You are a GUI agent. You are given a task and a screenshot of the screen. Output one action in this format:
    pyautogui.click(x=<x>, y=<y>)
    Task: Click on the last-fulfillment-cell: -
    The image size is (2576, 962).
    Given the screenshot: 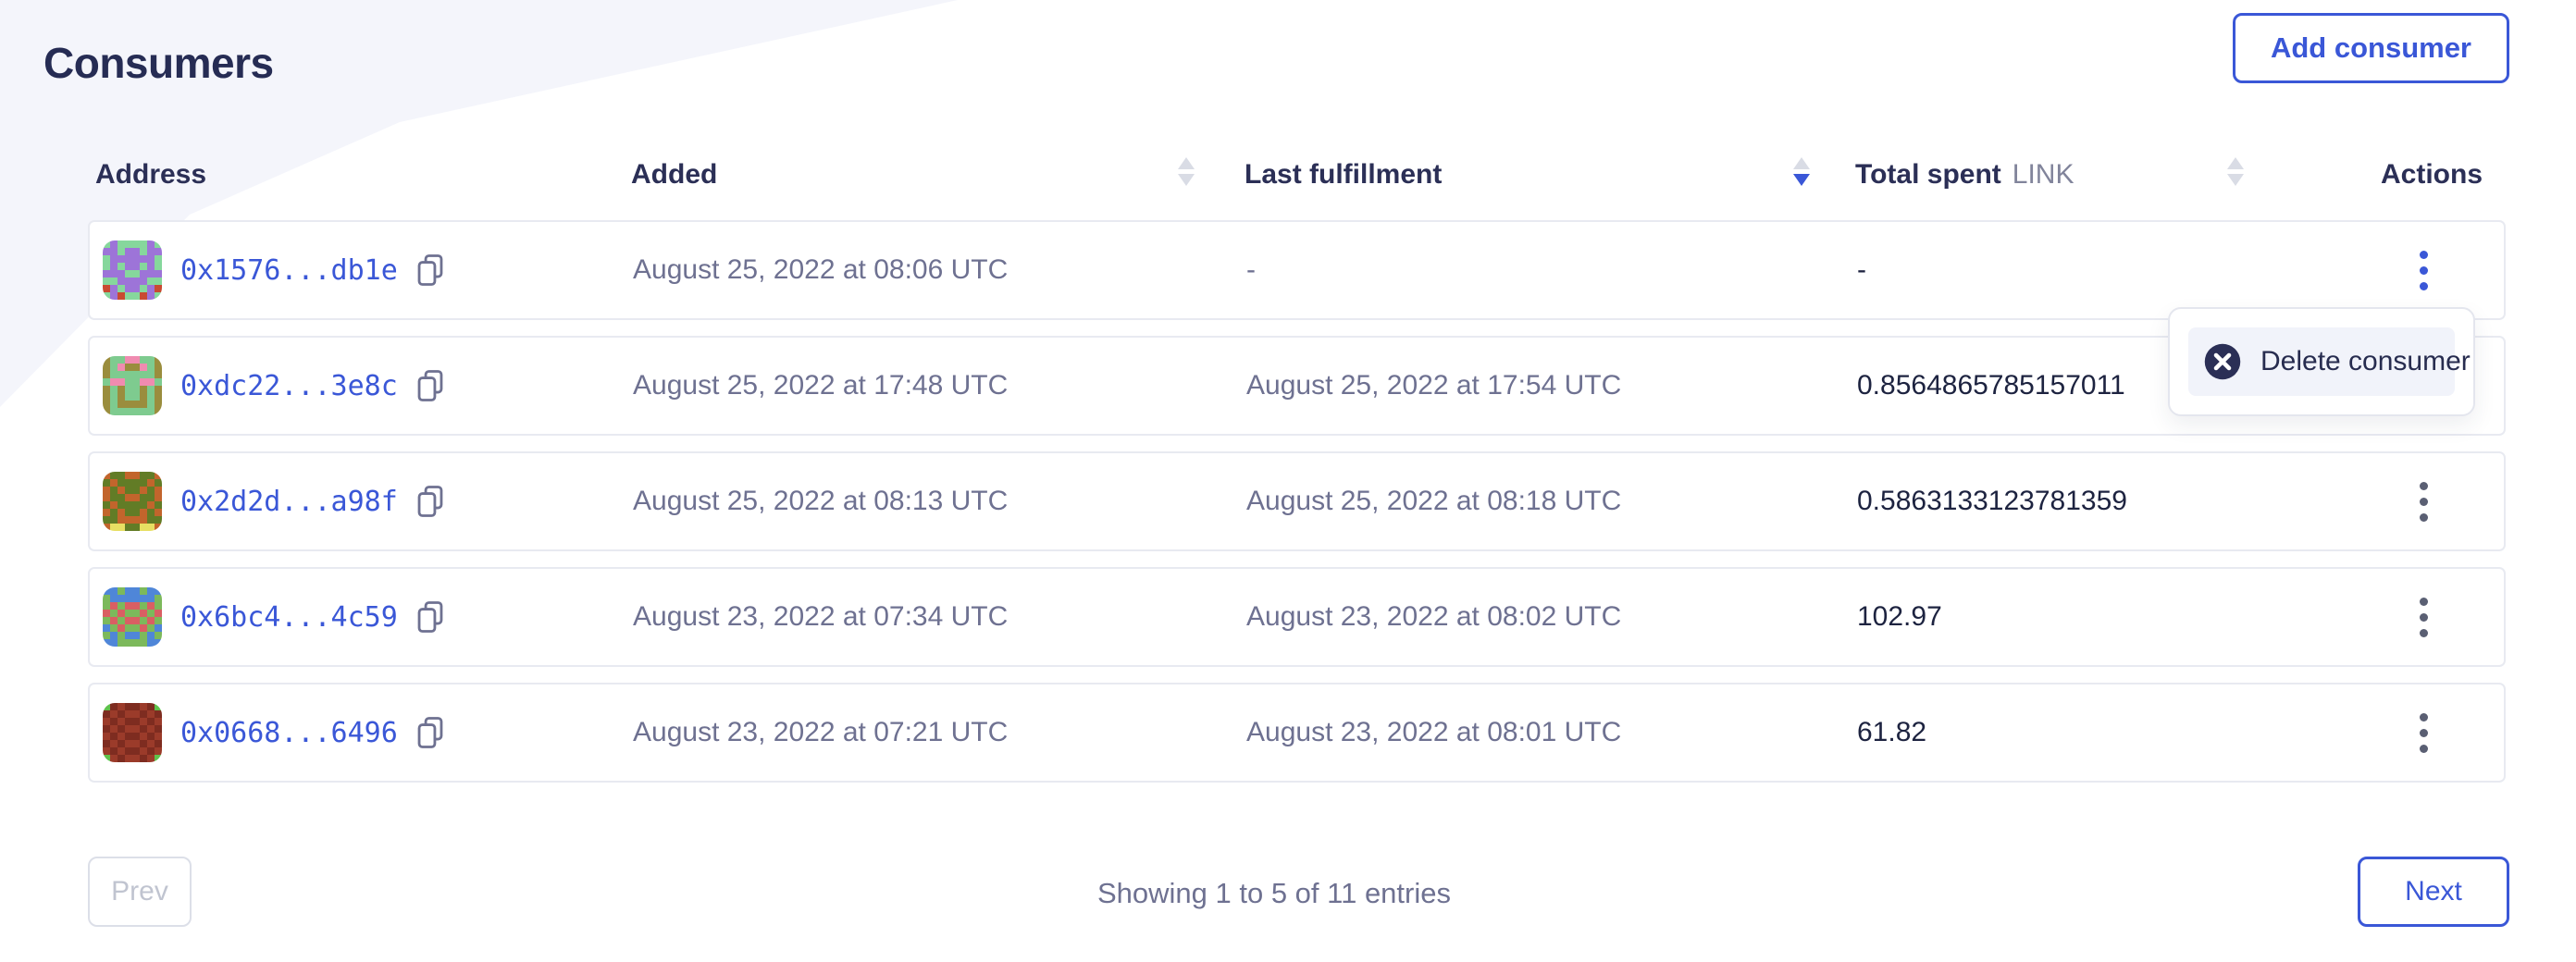 What is the action you would take?
    pyautogui.click(x=1251, y=269)
    